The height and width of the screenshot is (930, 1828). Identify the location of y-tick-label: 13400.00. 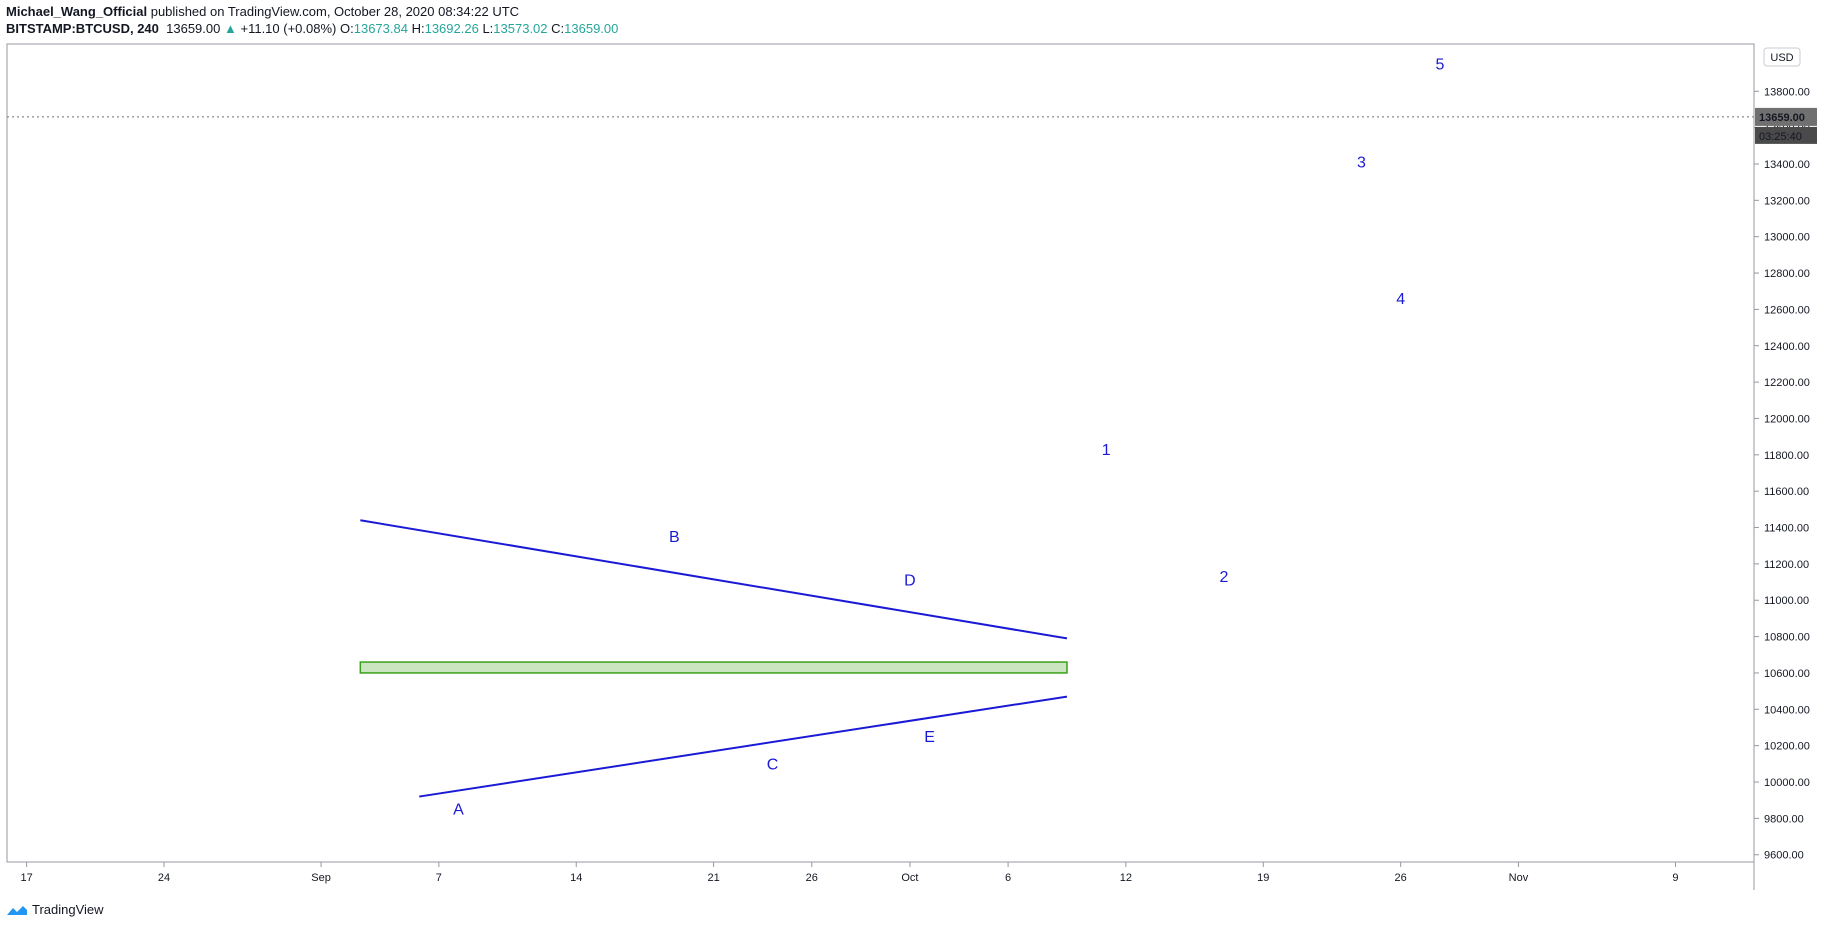
(1787, 165).